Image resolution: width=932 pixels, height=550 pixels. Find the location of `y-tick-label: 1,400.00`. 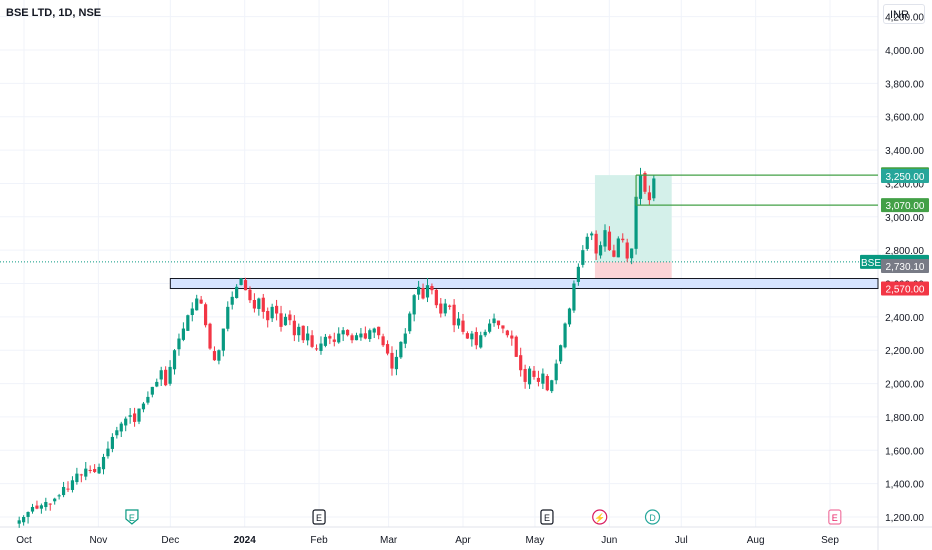

y-tick-label: 1,400.00 is located at coordinates (904, 485).